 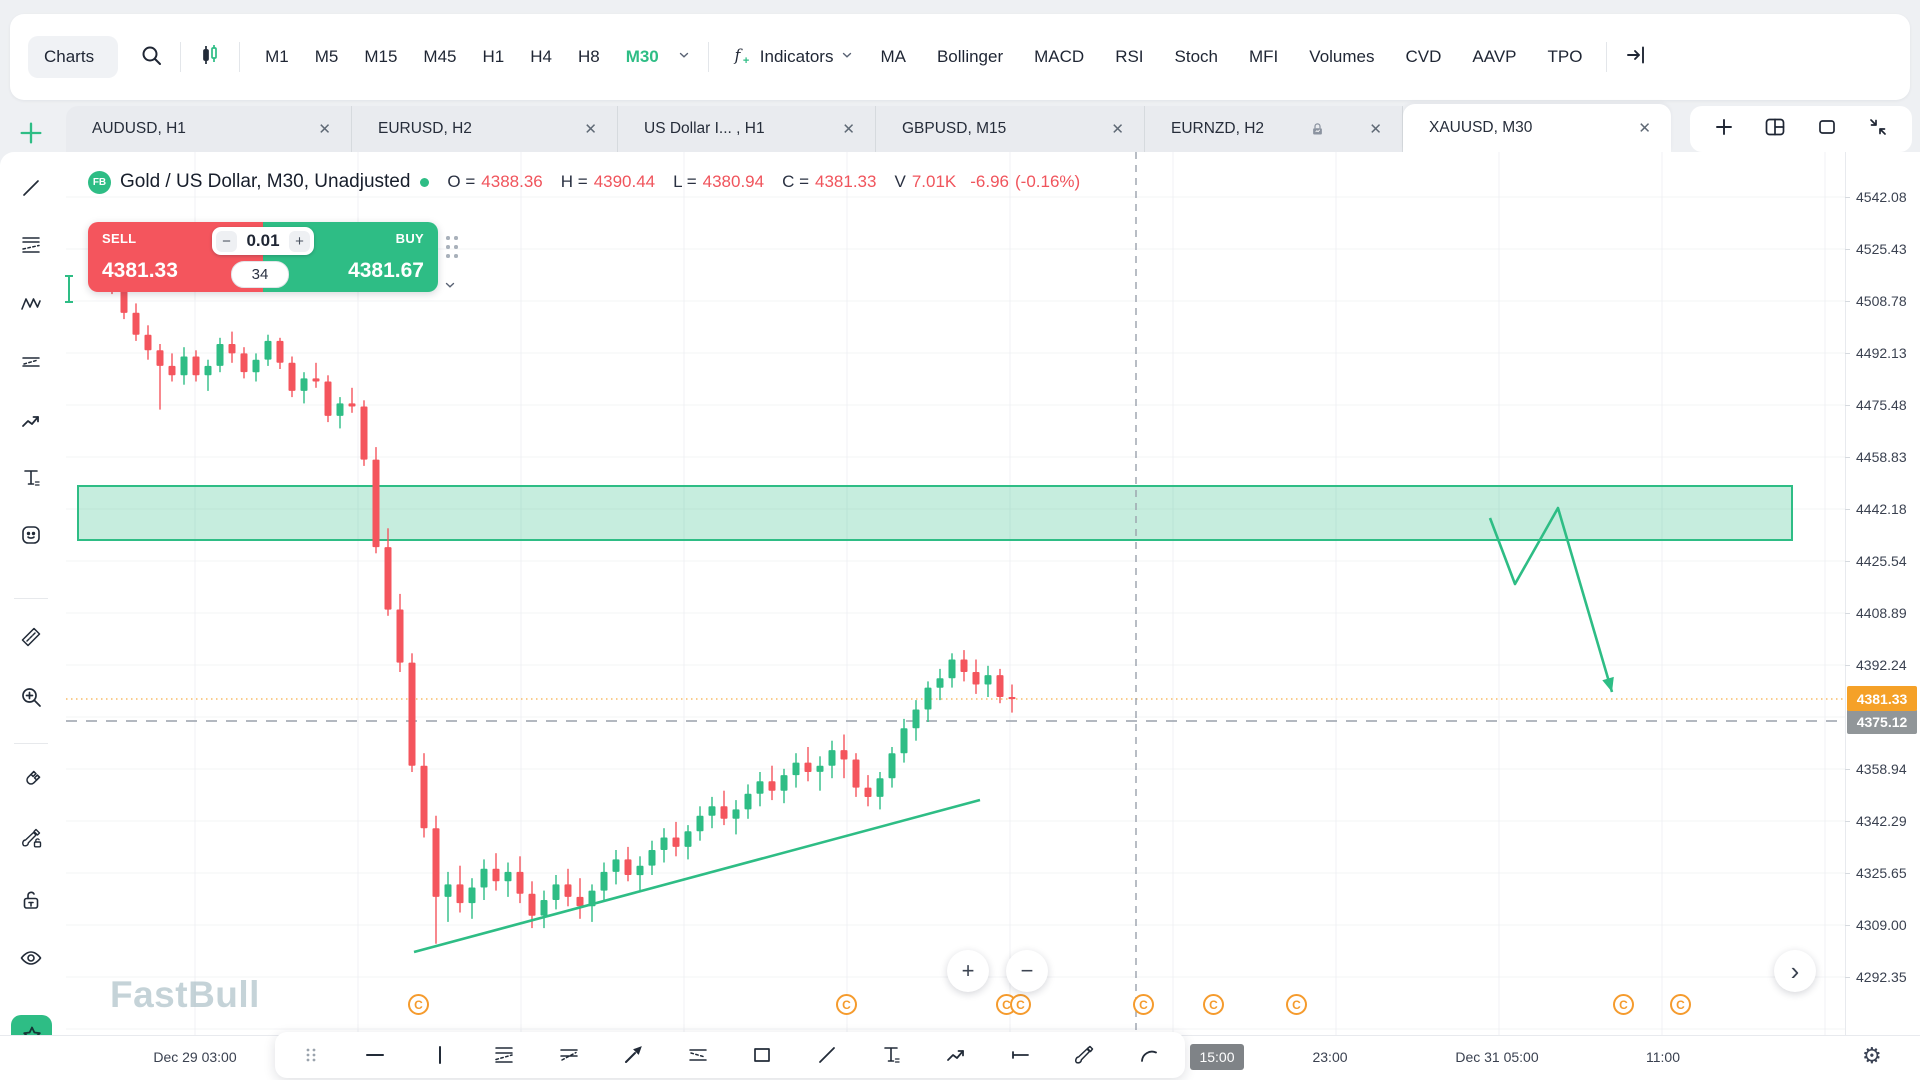 What do you see at coordinates (1423, 56) in the screenshot?
I see `indicator-shortcut-cvd: CVD` at bounding box center [1423, 56].